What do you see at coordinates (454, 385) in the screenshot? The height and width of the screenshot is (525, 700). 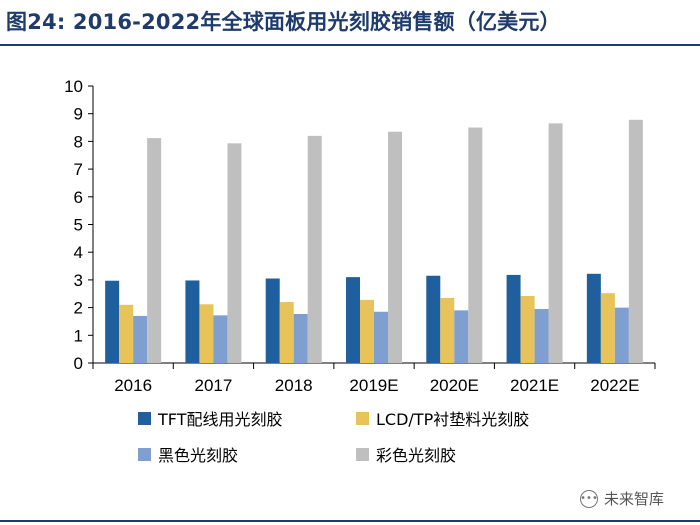 I see `x-tick-label: 2020E` at bounding box center [454, 385].